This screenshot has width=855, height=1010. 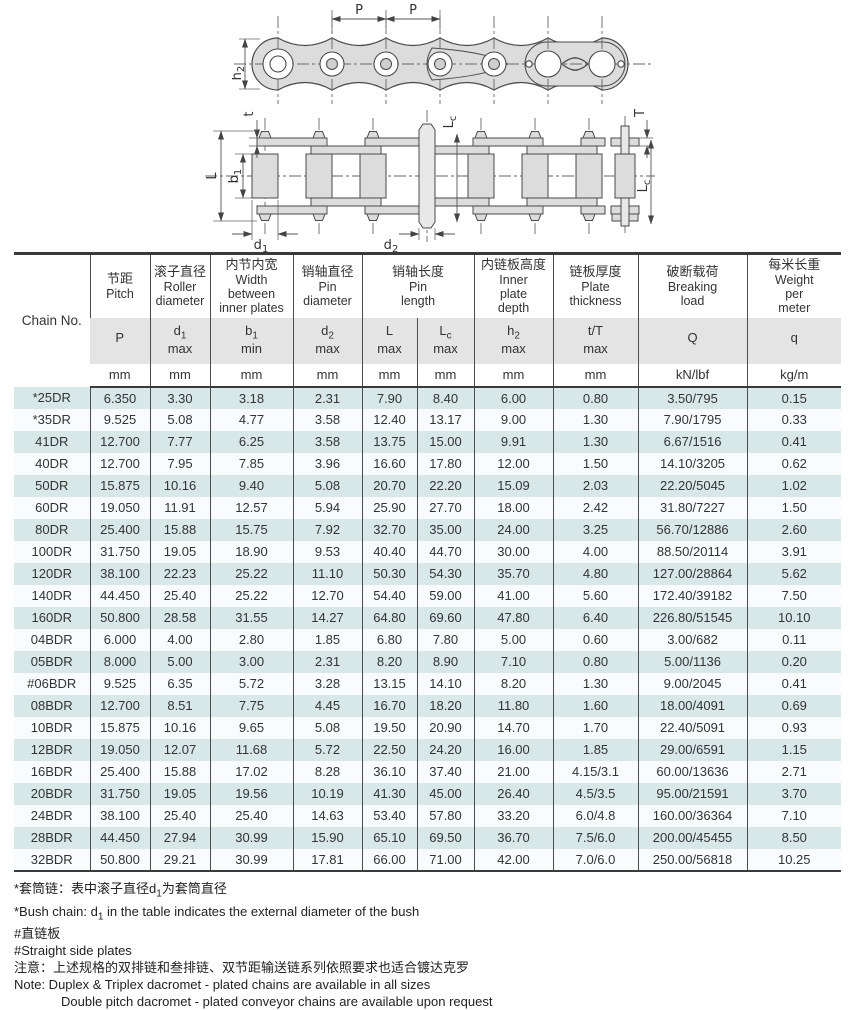 I want to click on dim-label-pitch-2: P, so click(x=413, y=11).